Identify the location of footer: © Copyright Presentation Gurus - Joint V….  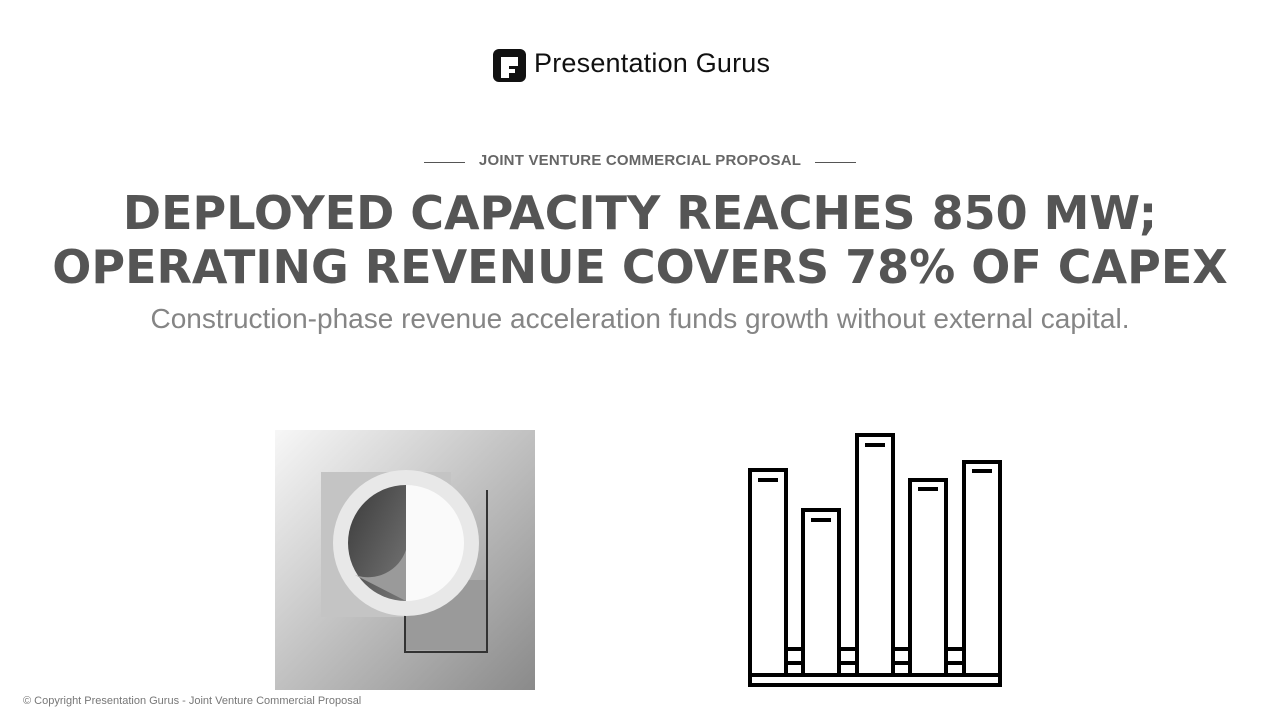
(192, 701).